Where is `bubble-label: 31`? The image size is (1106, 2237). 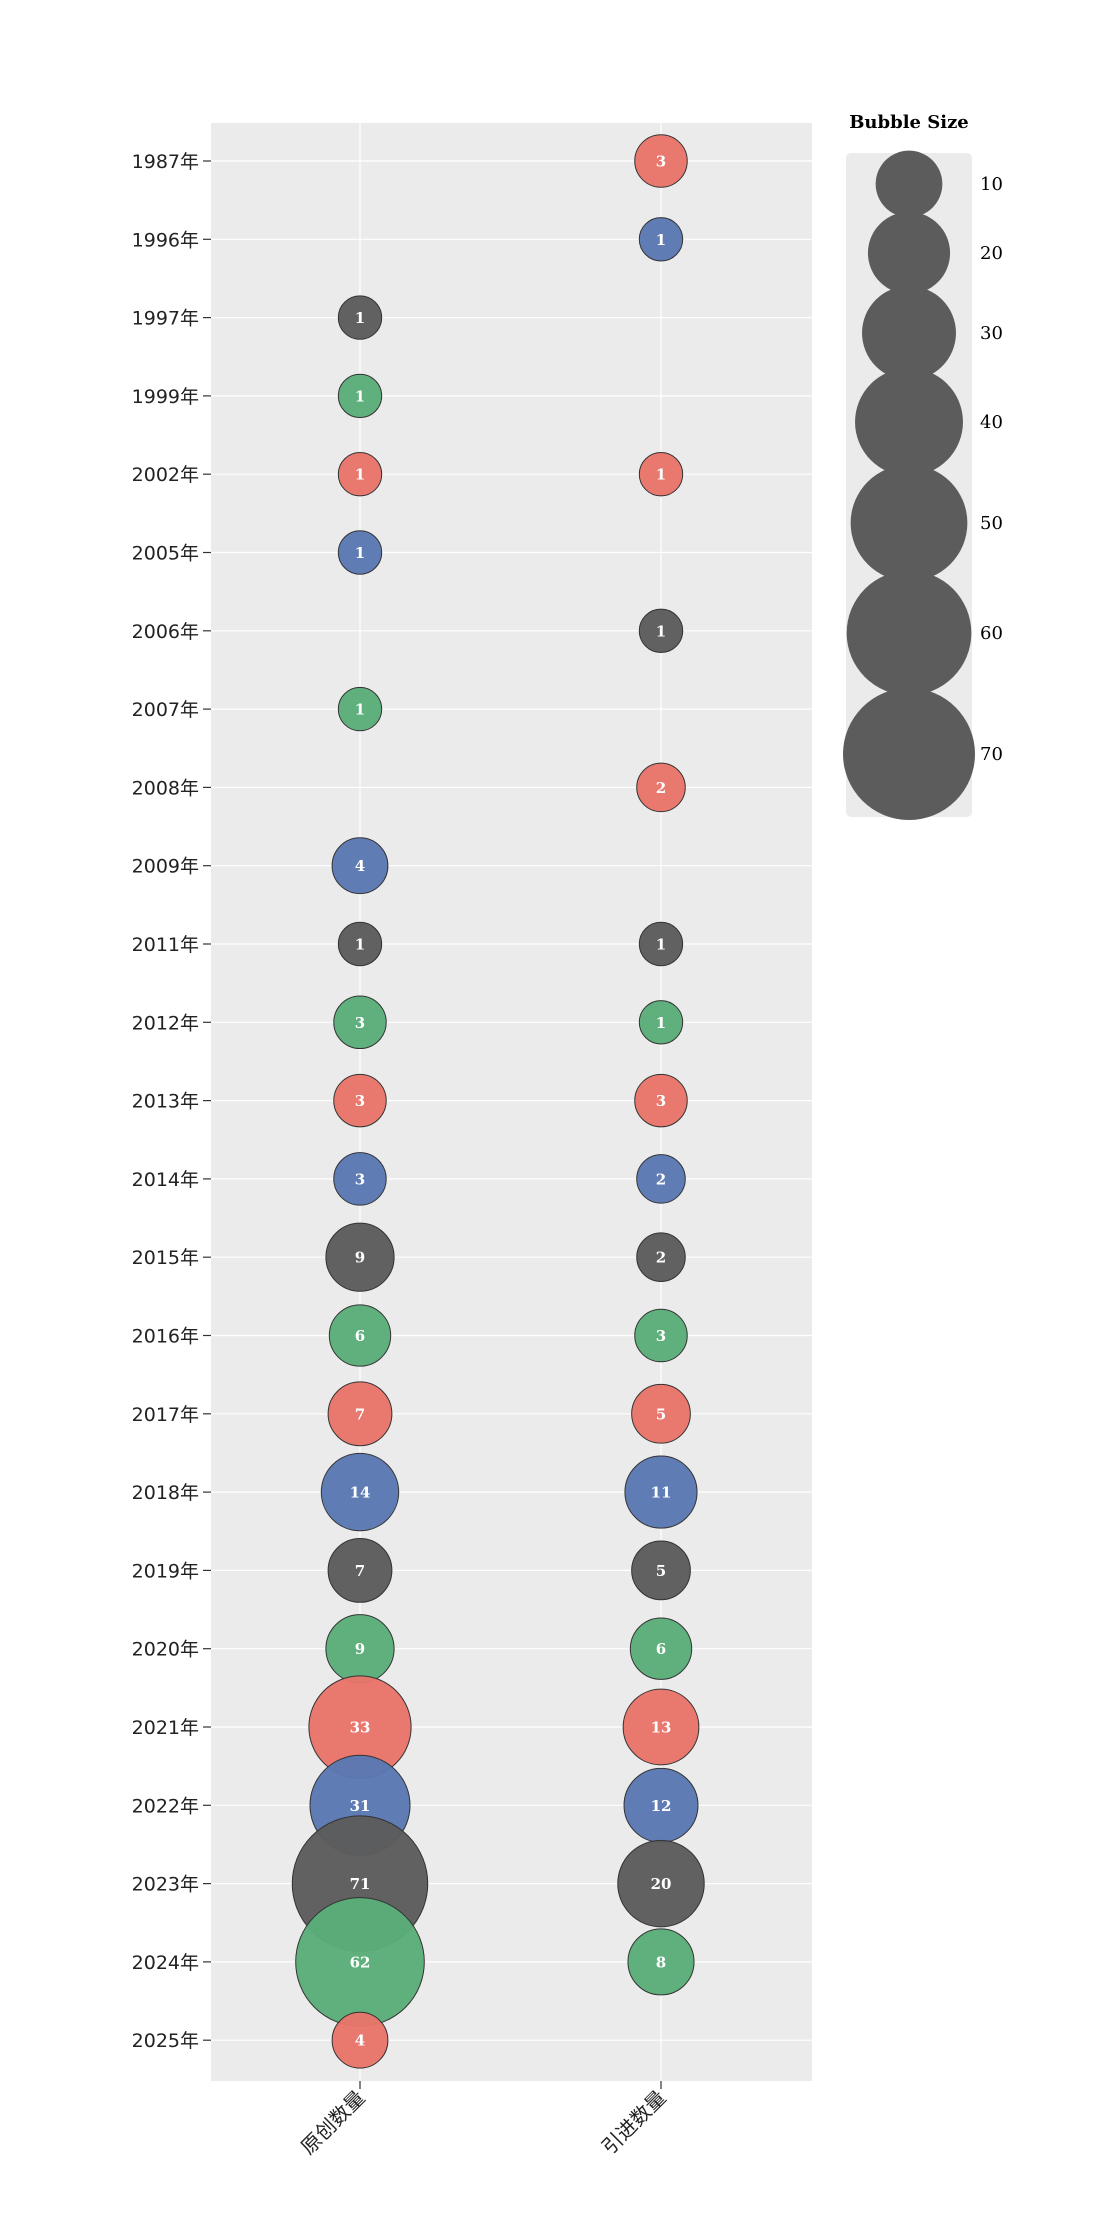
bubble-label: 31 is located at coordinates (360, 1806).